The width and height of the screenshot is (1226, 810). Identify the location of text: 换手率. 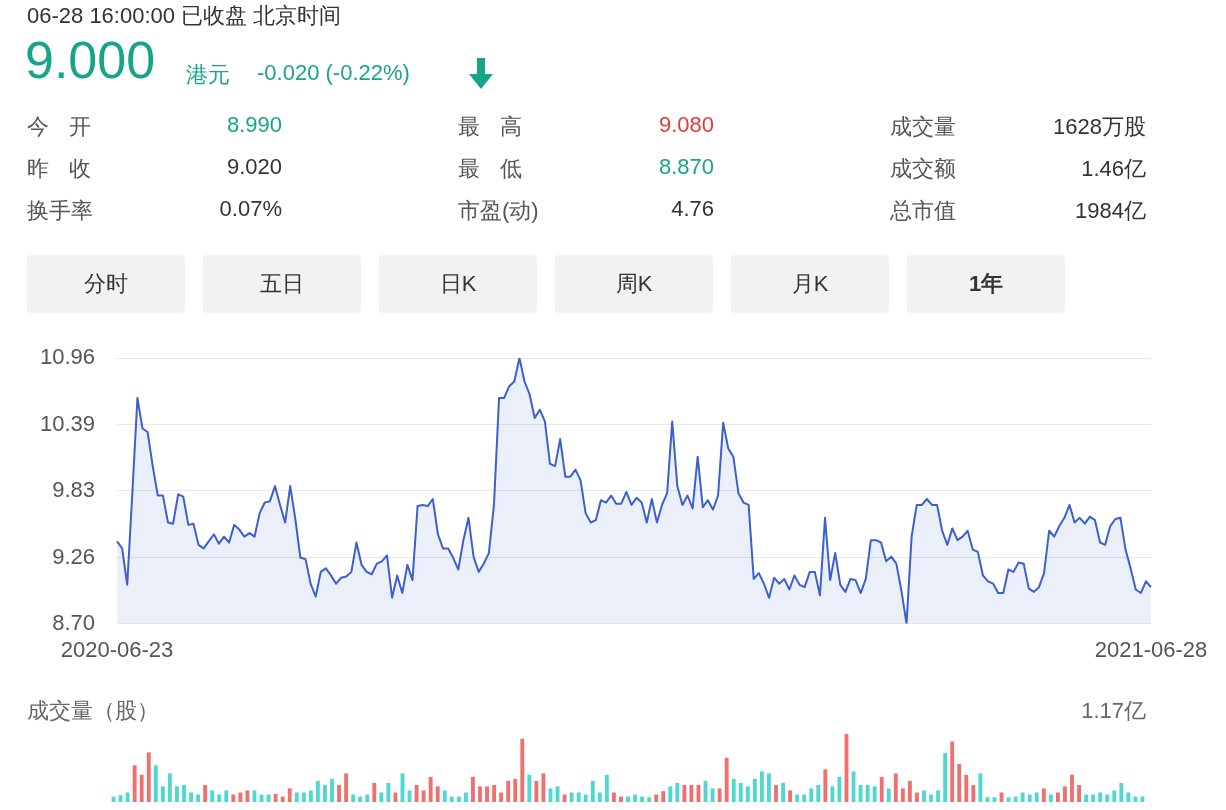
(60, 211).